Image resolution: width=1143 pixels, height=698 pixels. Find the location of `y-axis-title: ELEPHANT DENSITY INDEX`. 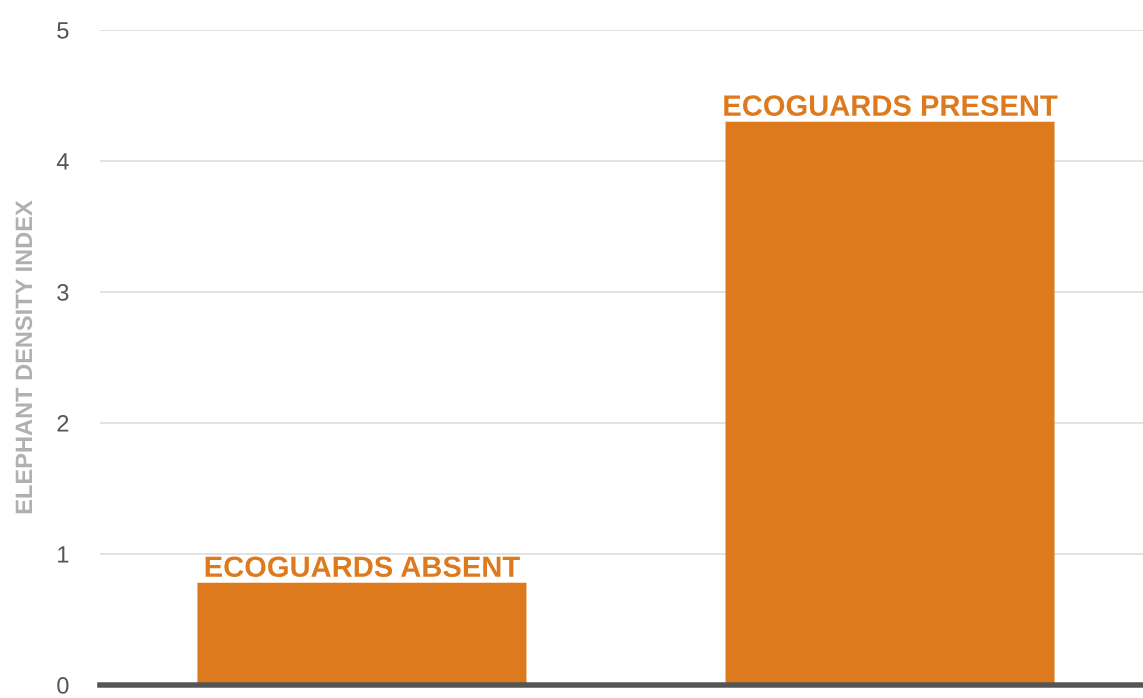

y-axis-title: ELEPHANT DENSITY INDEX is located at coordinates (24, 357).